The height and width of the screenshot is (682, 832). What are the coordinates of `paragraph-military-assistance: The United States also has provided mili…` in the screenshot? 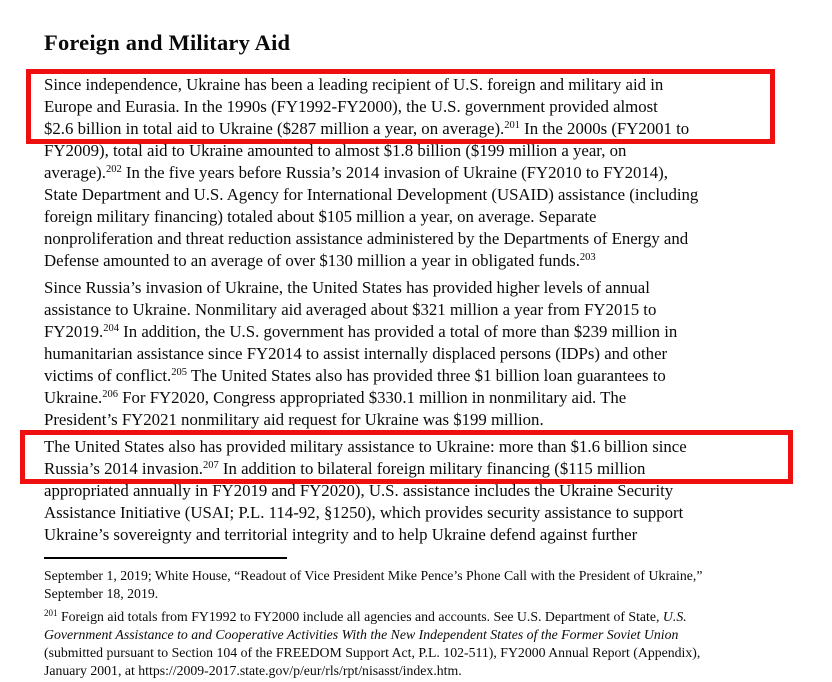 It's located at (365, 490).